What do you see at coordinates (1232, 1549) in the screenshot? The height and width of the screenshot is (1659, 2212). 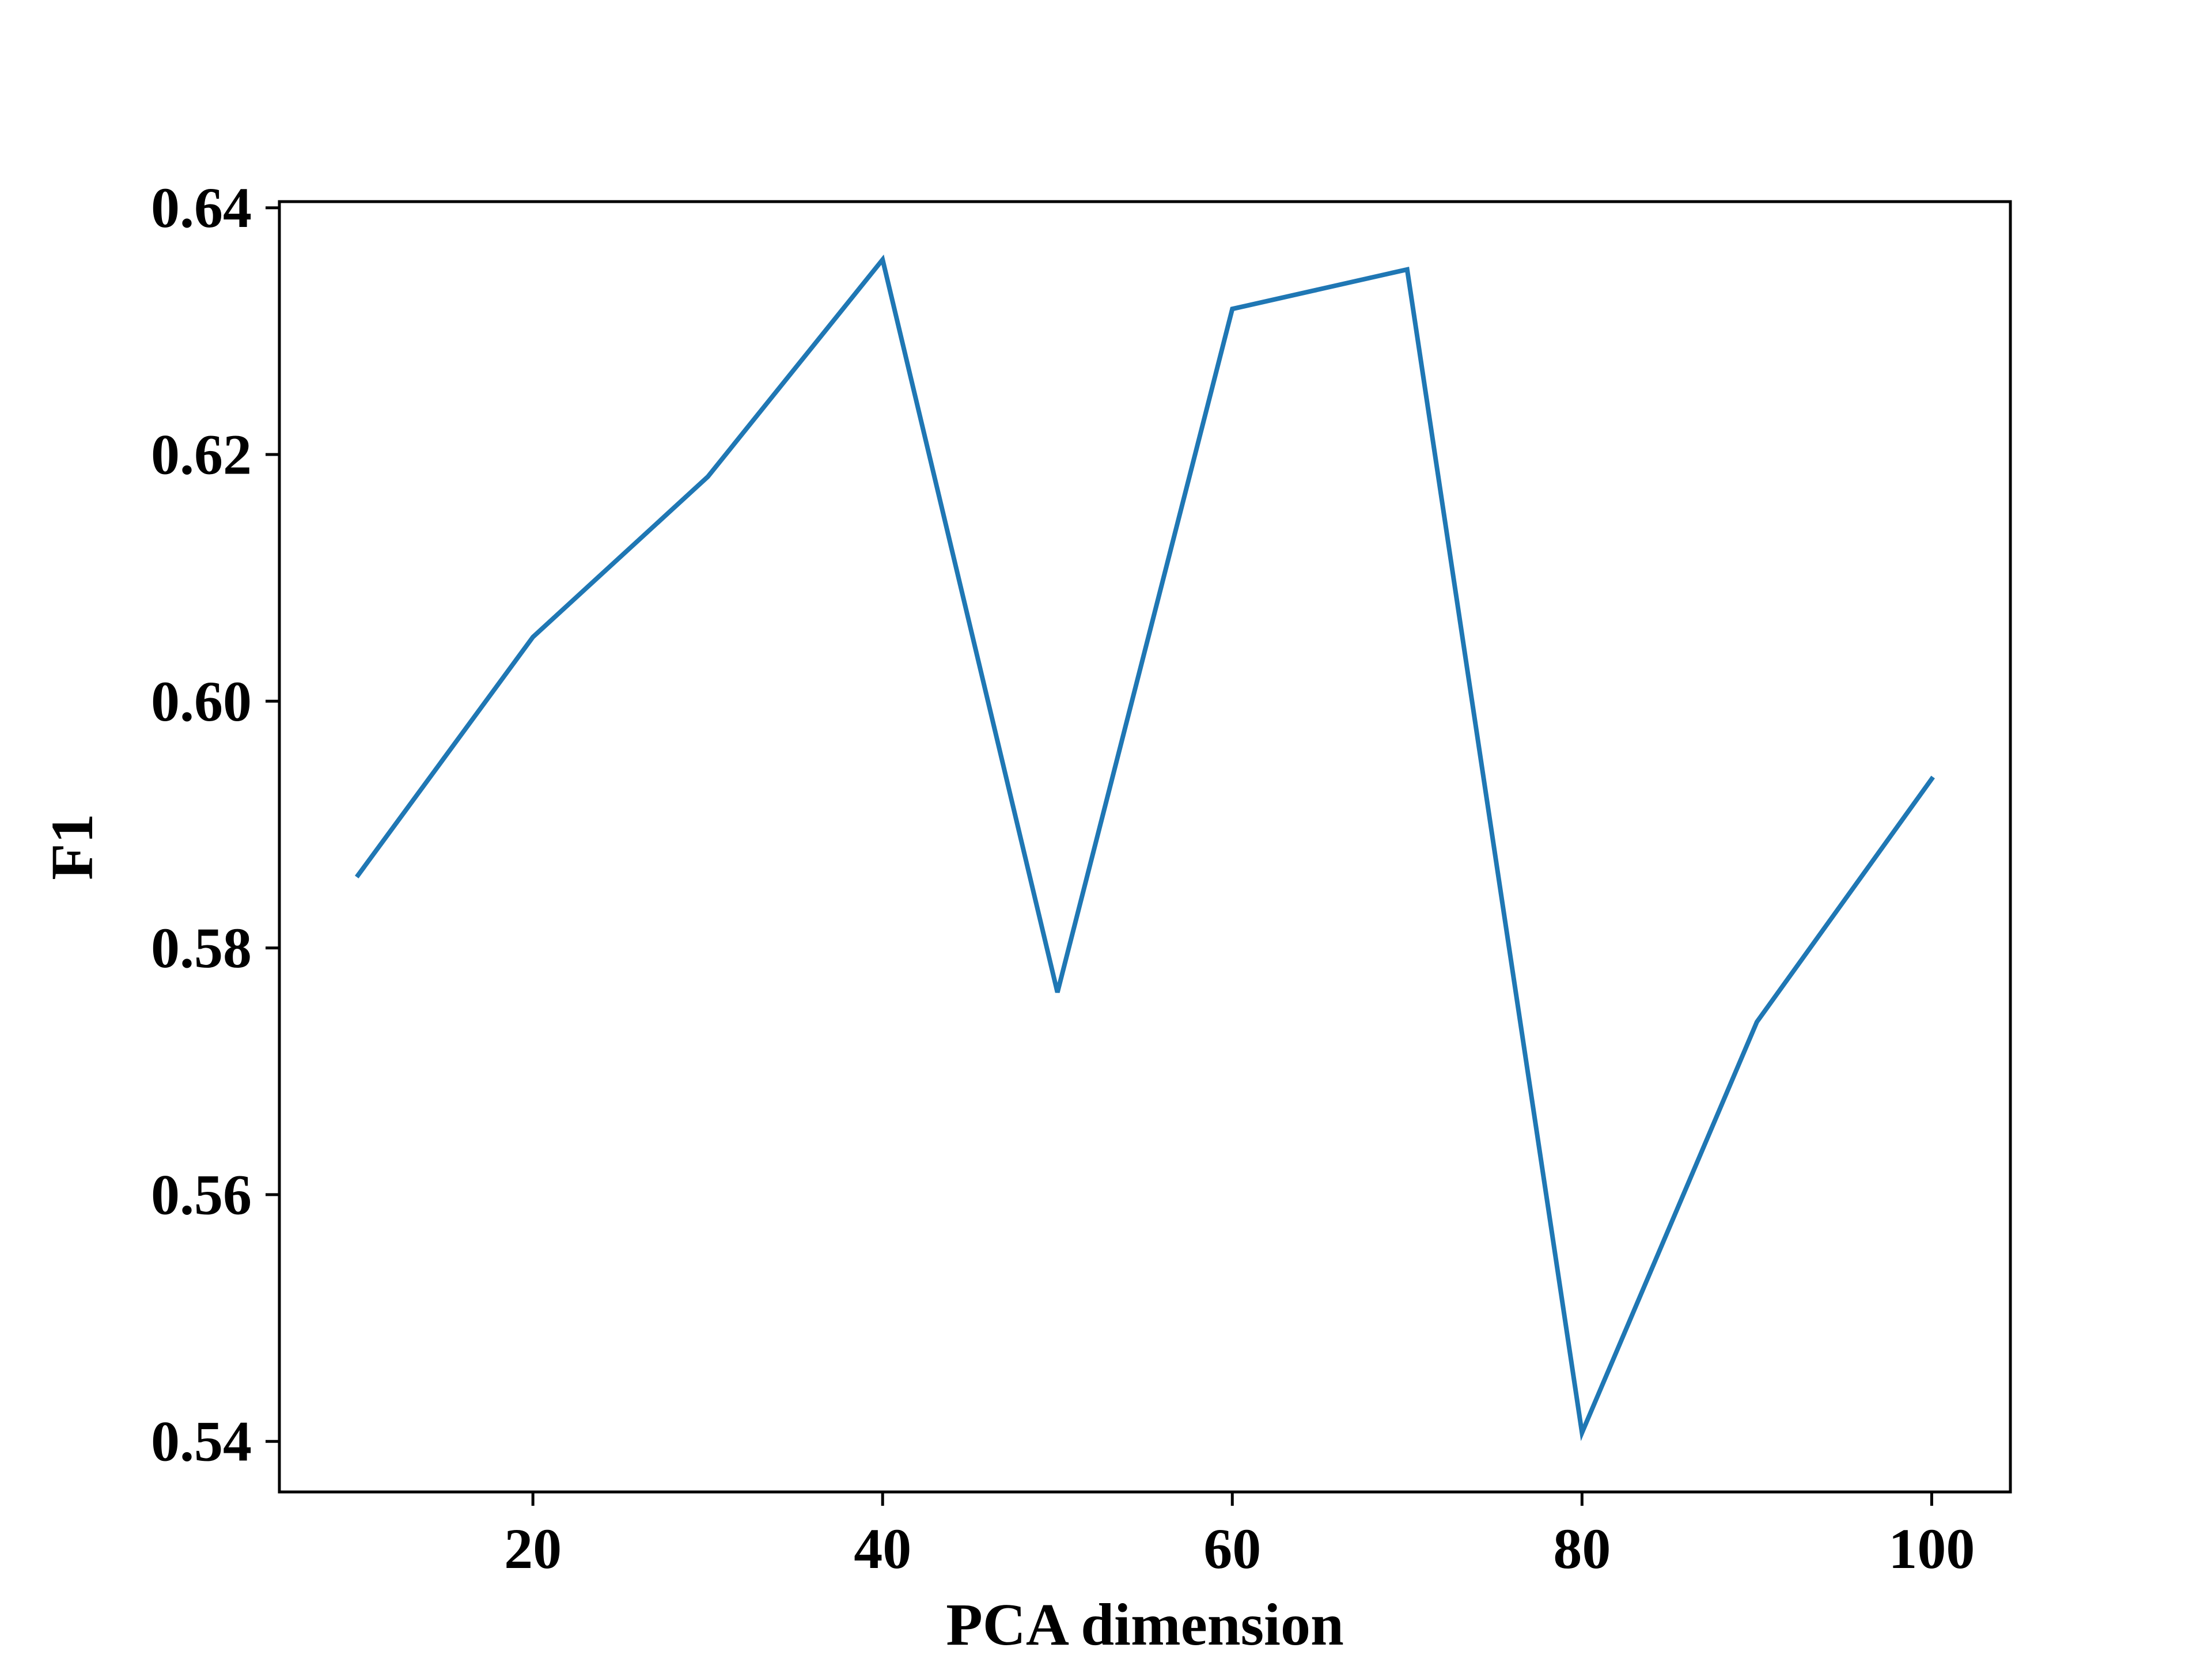 I see `x-tick-label: 60` at bounding box center [1232, 1549].